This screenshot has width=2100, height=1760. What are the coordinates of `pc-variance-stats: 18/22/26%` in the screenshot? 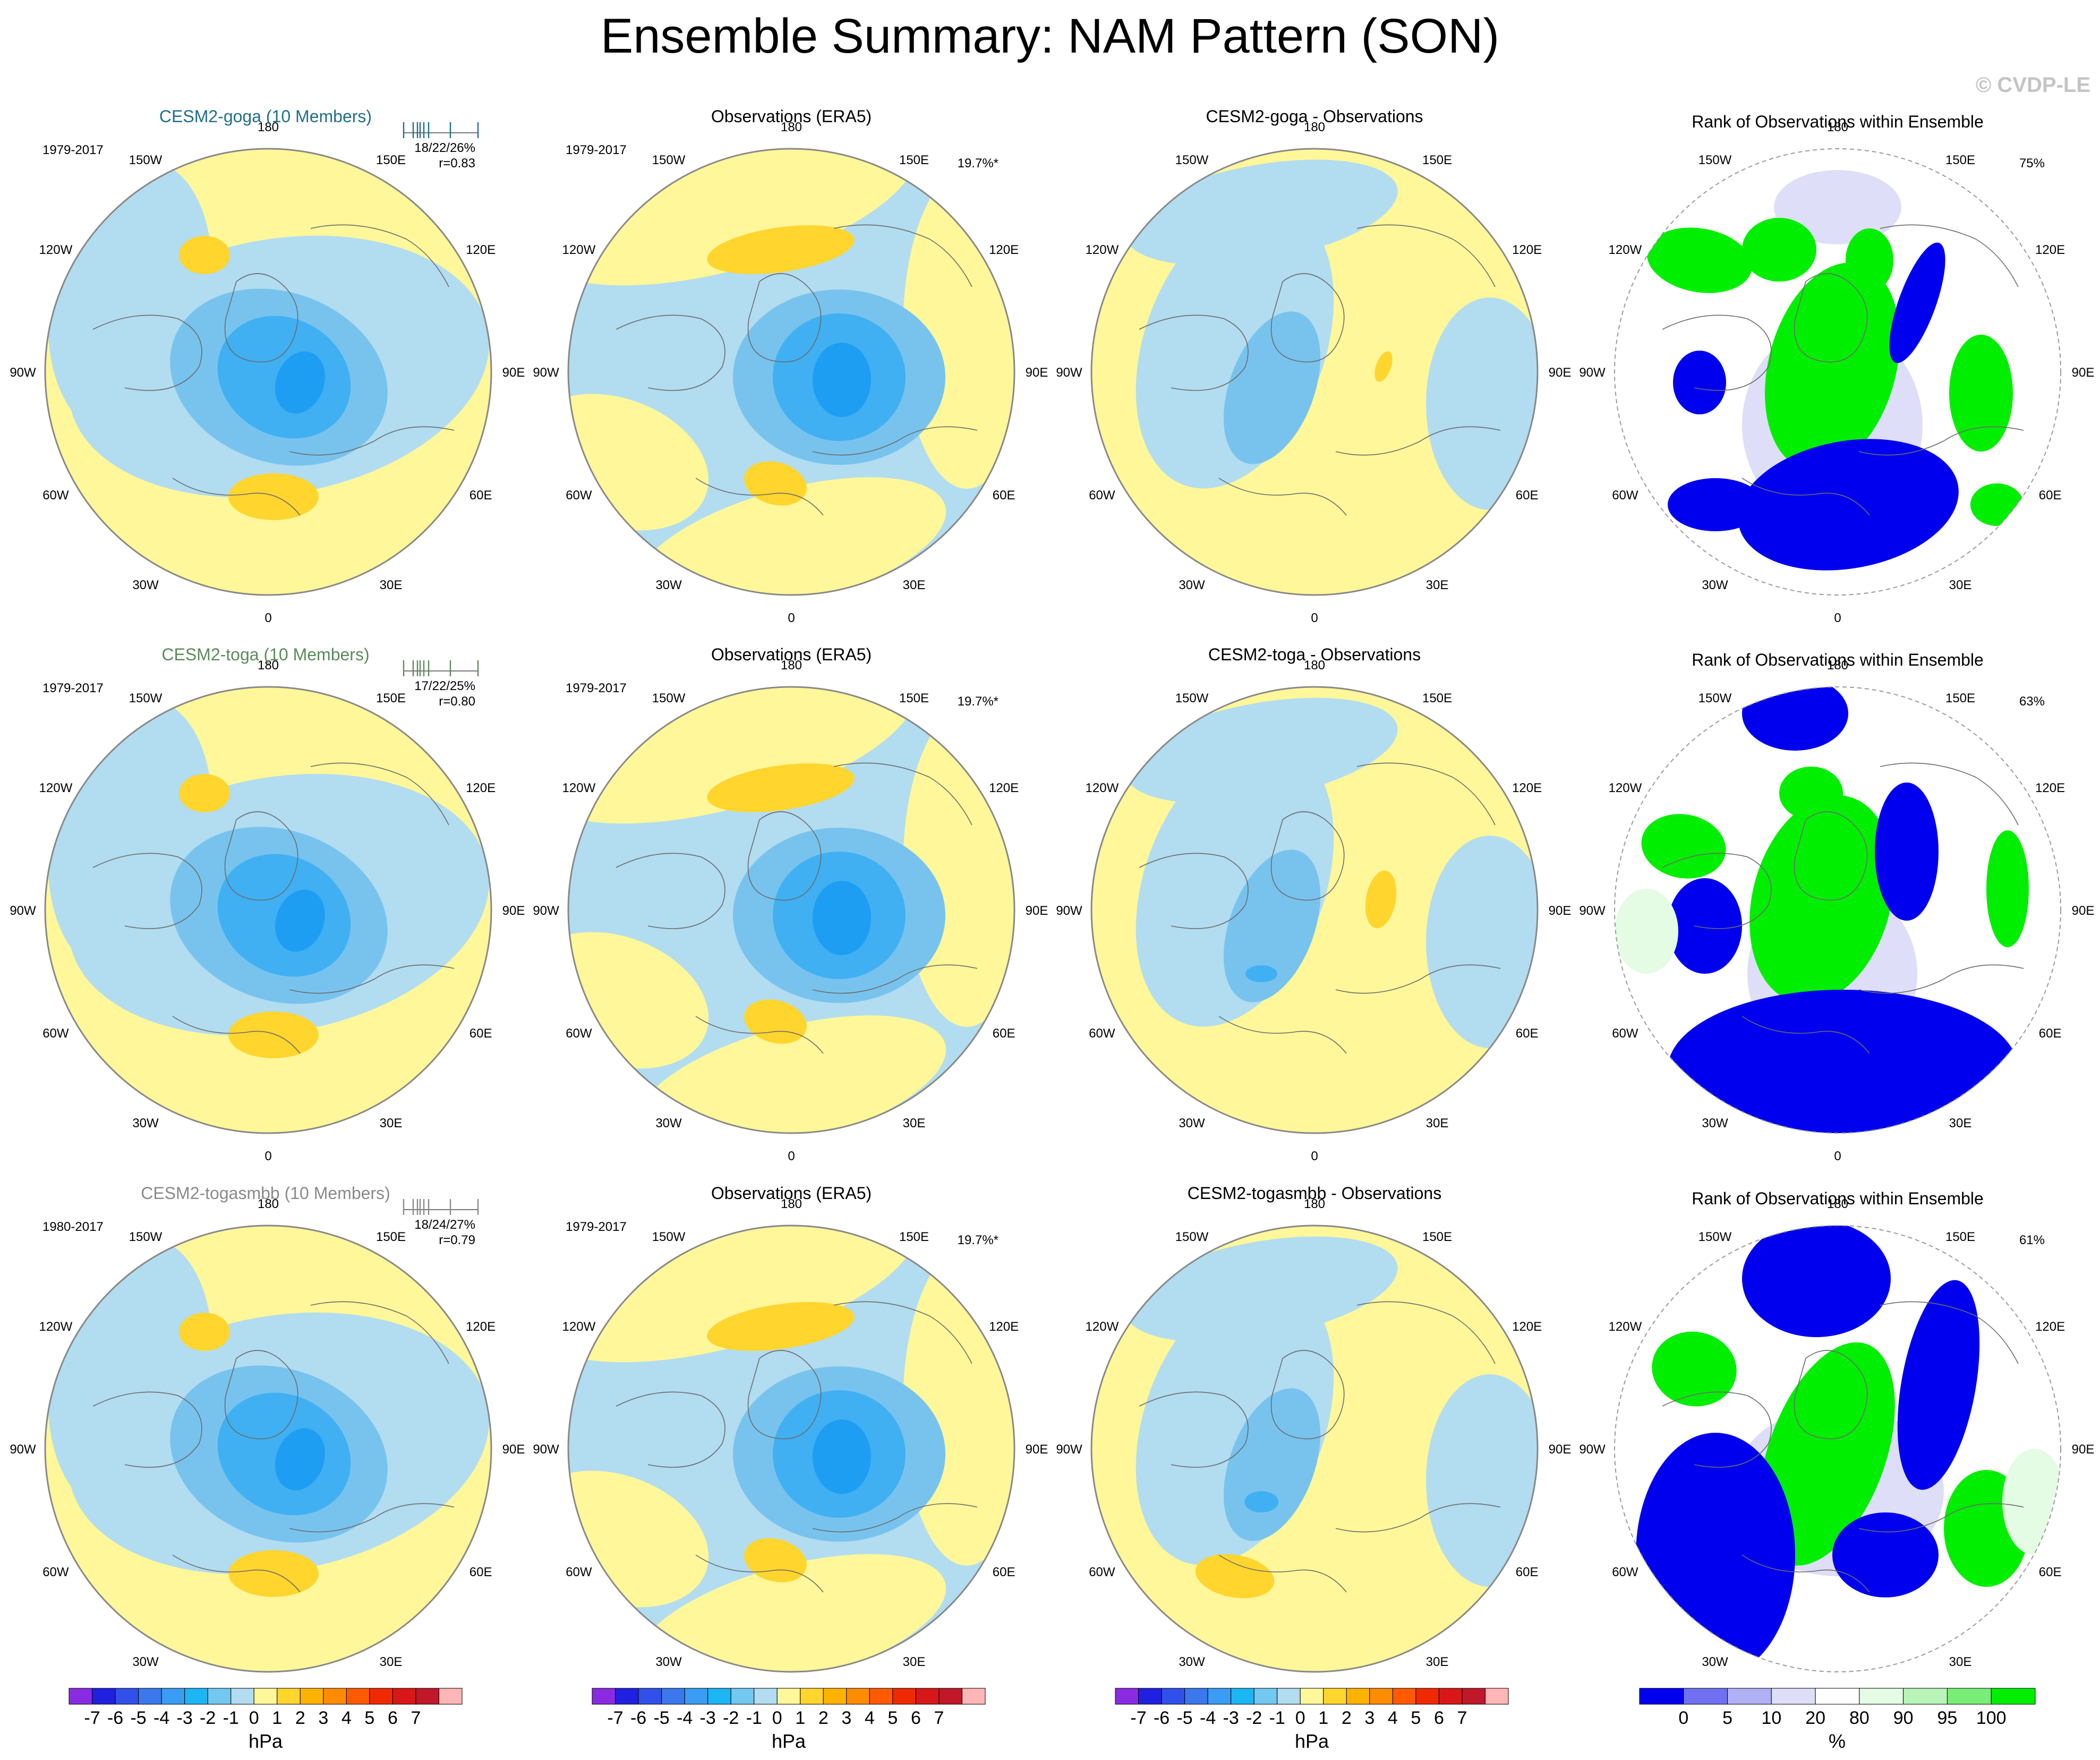 It's located at (444, 148).